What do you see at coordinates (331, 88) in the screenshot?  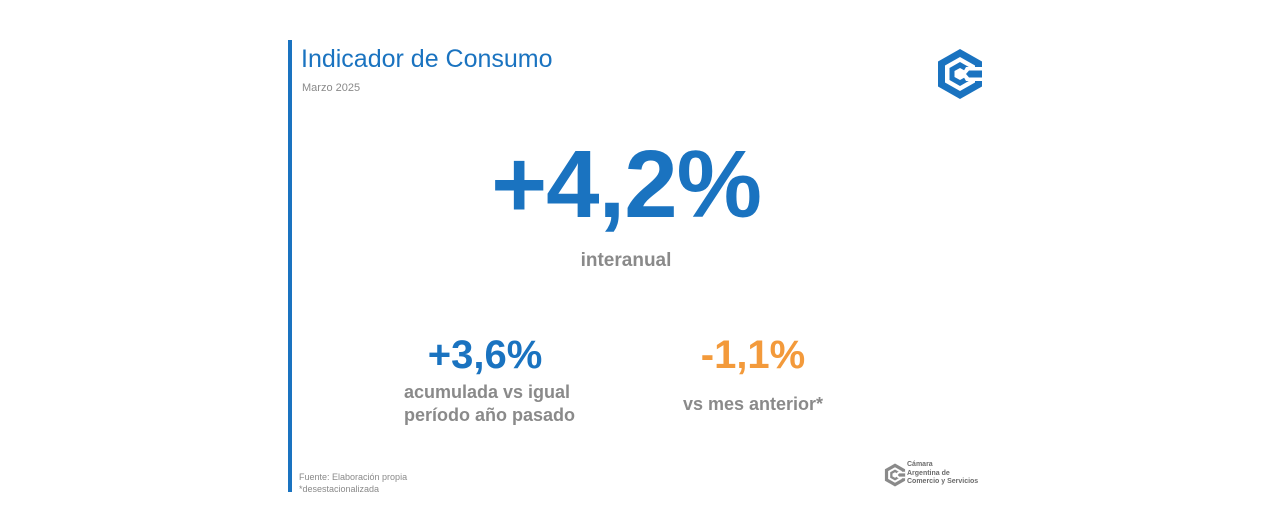 I see `slide-subtitle: Marzo 2025` at bounding box center [331, 88].